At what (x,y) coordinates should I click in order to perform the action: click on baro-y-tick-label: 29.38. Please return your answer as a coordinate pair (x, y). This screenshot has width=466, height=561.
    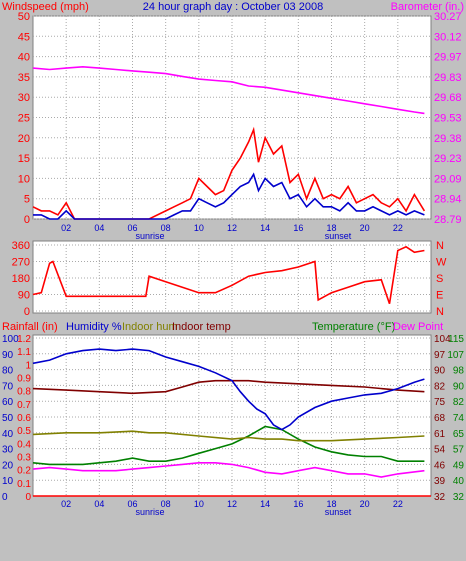
    Looking at the image, I should click on (448, 139).